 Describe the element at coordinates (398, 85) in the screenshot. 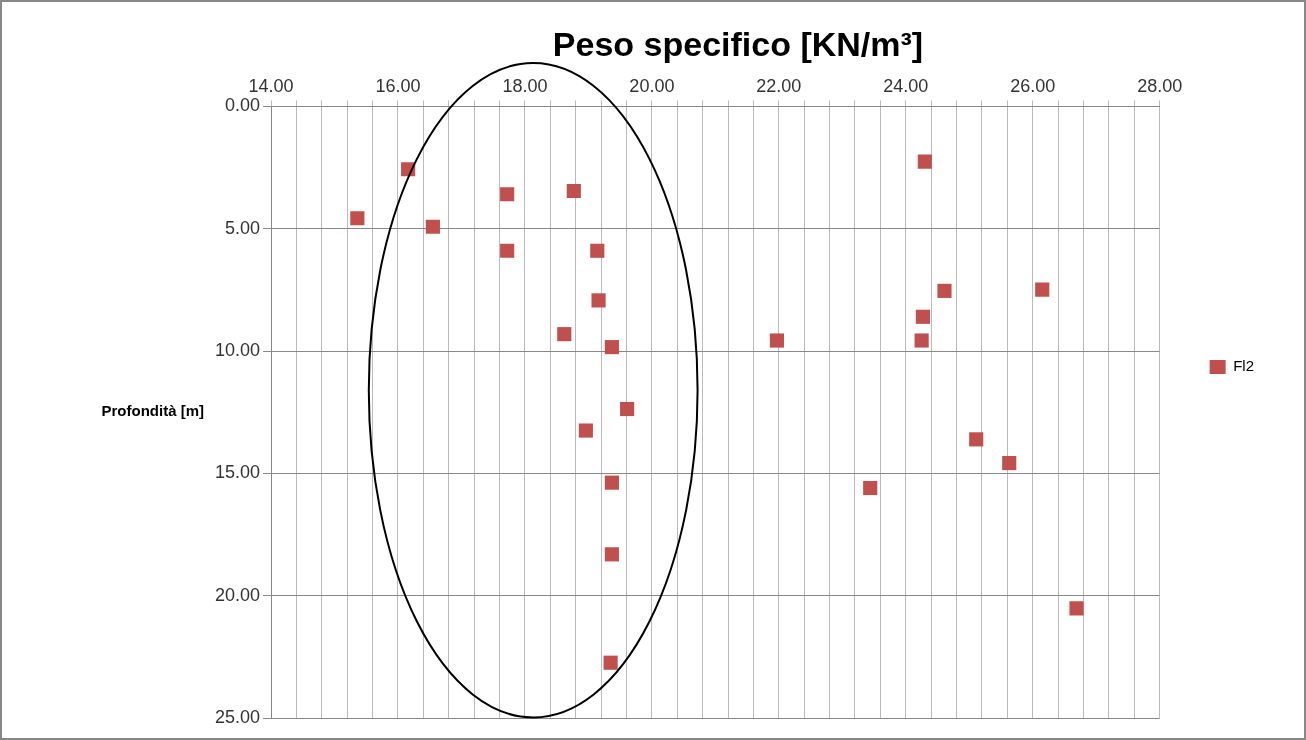

I see `x-tick-label: 16.00` at that location.